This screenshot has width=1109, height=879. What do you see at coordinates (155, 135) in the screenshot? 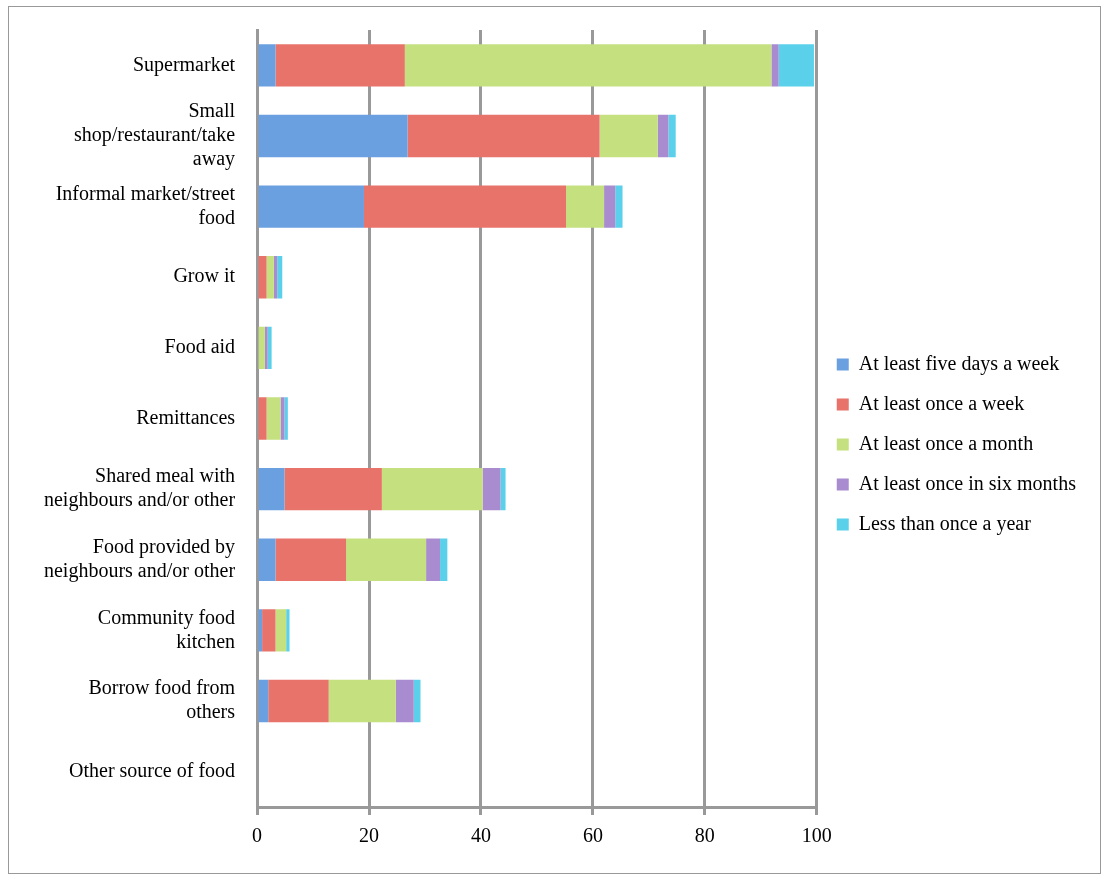
I see `y-tick-label: Small shop/restaurant/take away` at bounding box center [155, 135].